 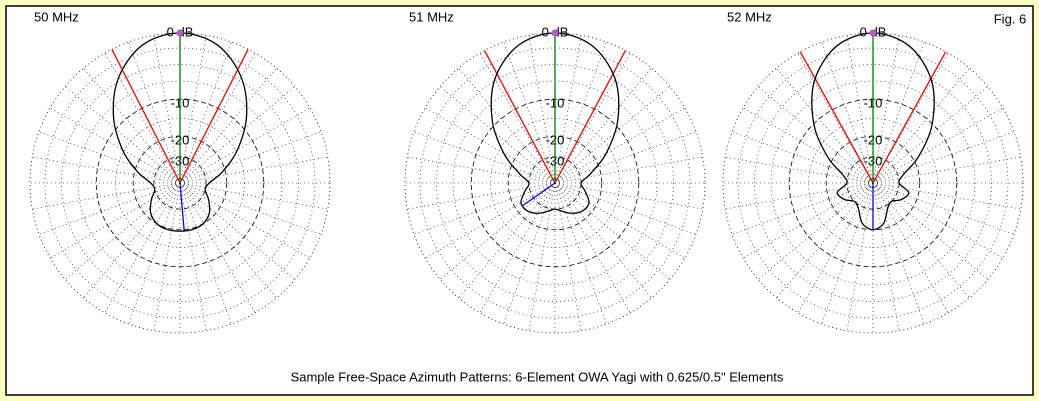 What do you see at coordinates (1010, 18) in the screenshot?
I see `figure-label: Fig. 6` at bounding box center [1010, 18].